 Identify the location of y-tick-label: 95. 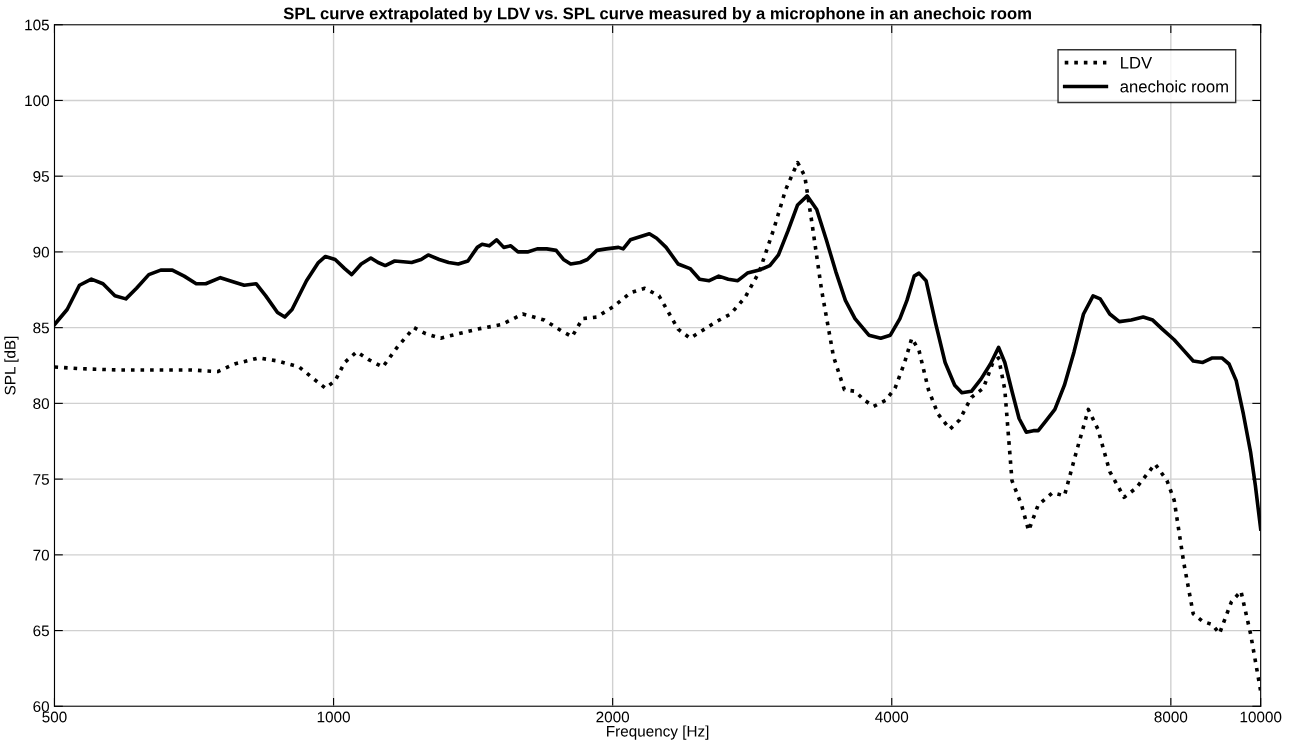
(41, 176).